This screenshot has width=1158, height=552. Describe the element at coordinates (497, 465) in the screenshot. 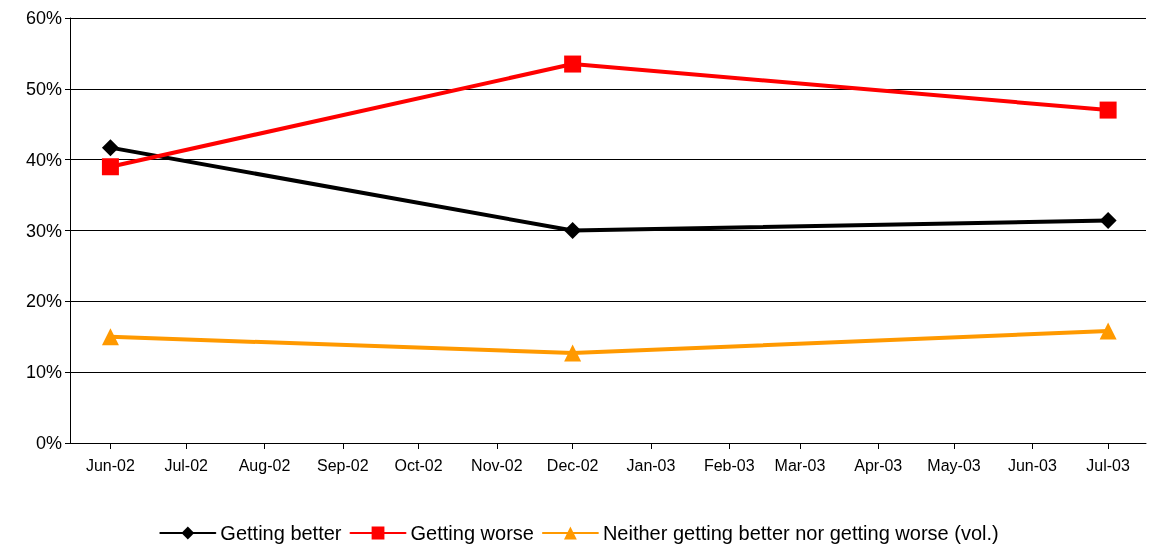

I see `x-tick-label: Nov-02` at that location.